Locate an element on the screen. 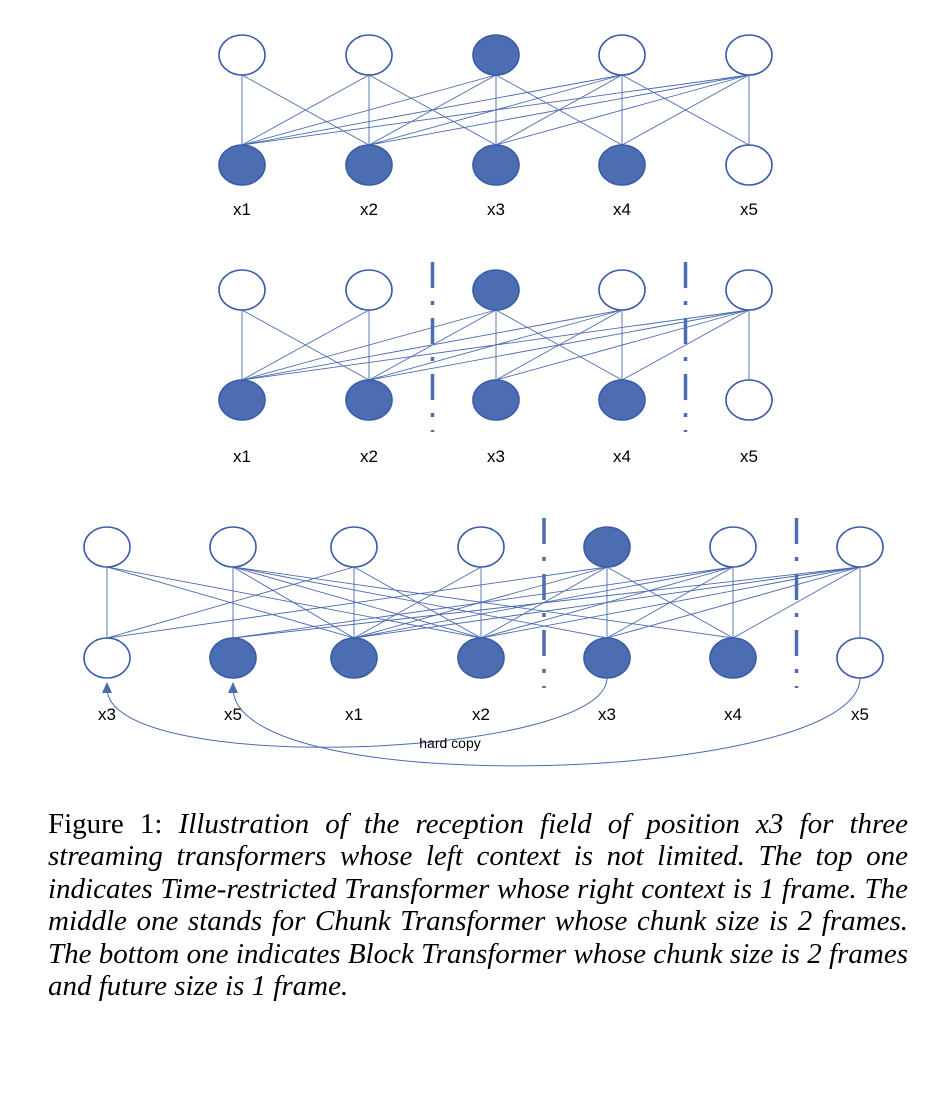 This screenshot has width=940, height=1104. hard-copy-label: hard copy is located at coordinates (449, 743).